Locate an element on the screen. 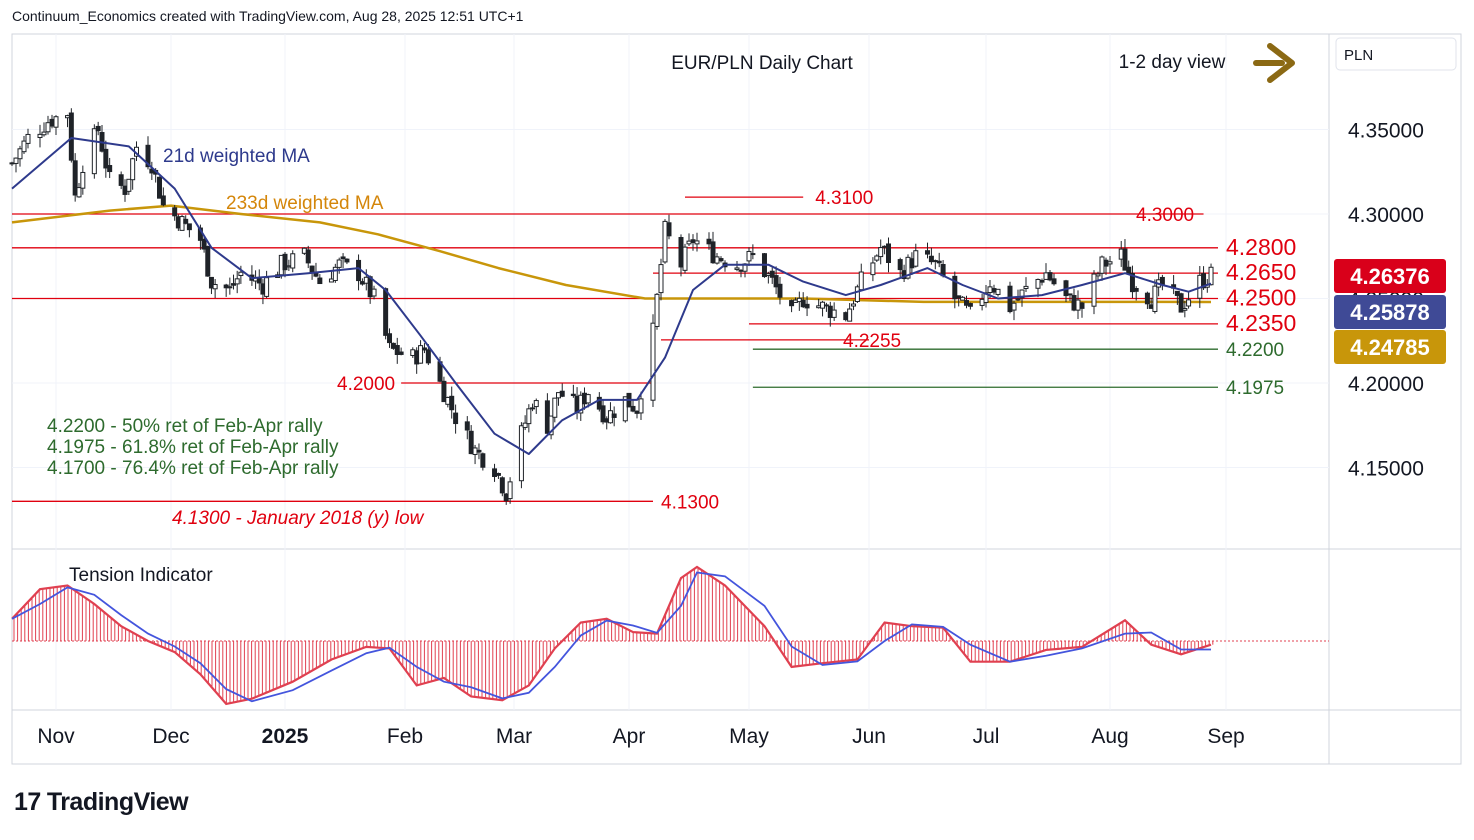 The width and height of the screenshot is (1474, 840). view-label: 1-2 day view is located at coordinates (1172, 62).